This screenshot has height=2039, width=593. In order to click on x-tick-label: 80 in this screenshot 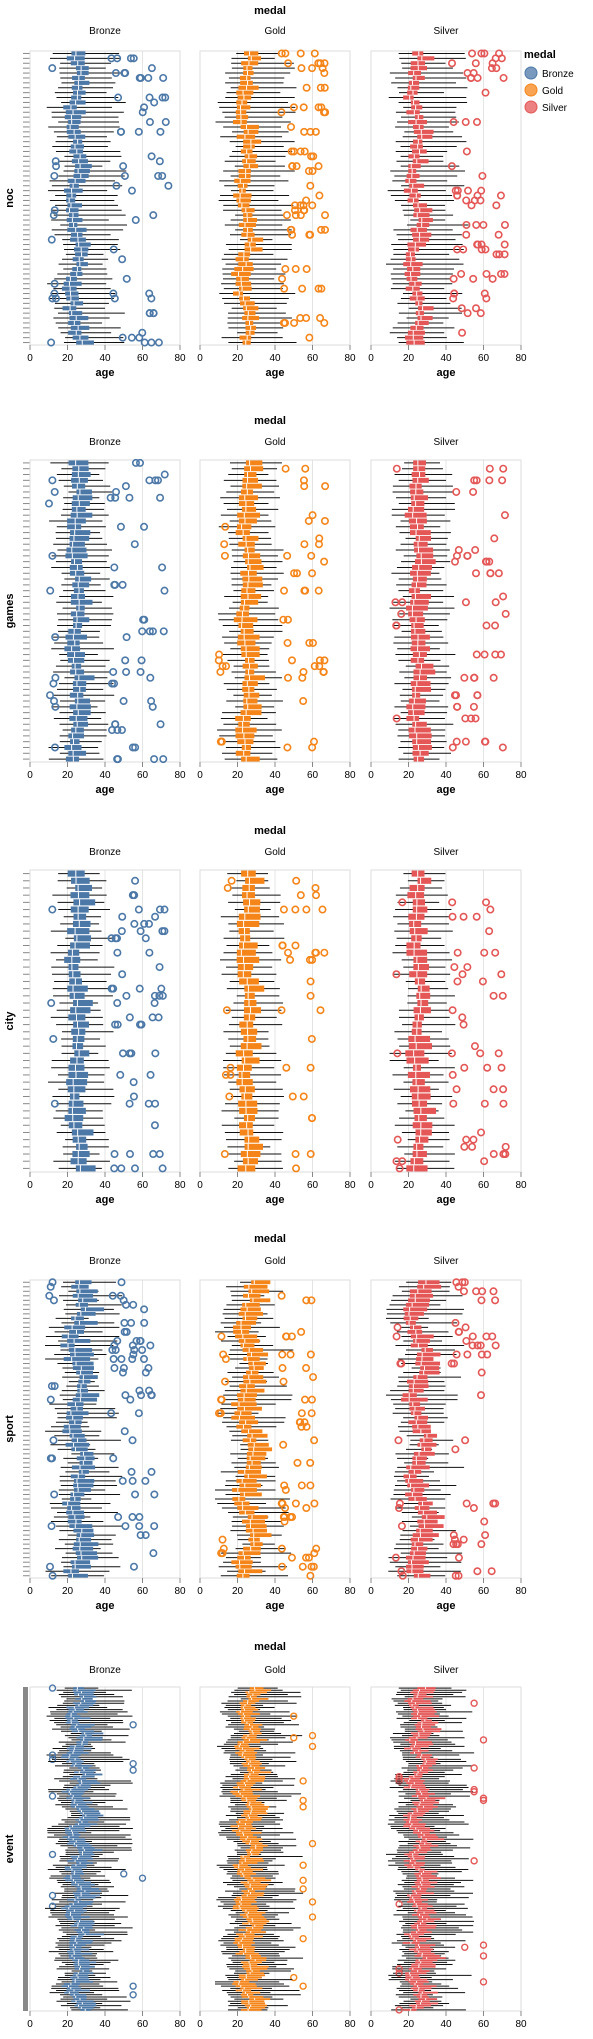, I will do `click(180, 775)`.